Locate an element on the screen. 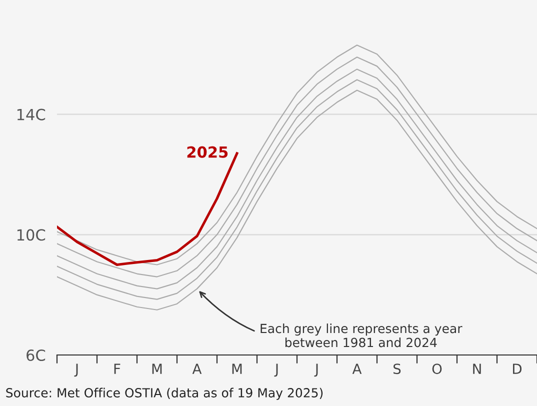 The height and width of the screenshot is (406, 537). y-tick-label: 14C is located at coordinates (31, 114).